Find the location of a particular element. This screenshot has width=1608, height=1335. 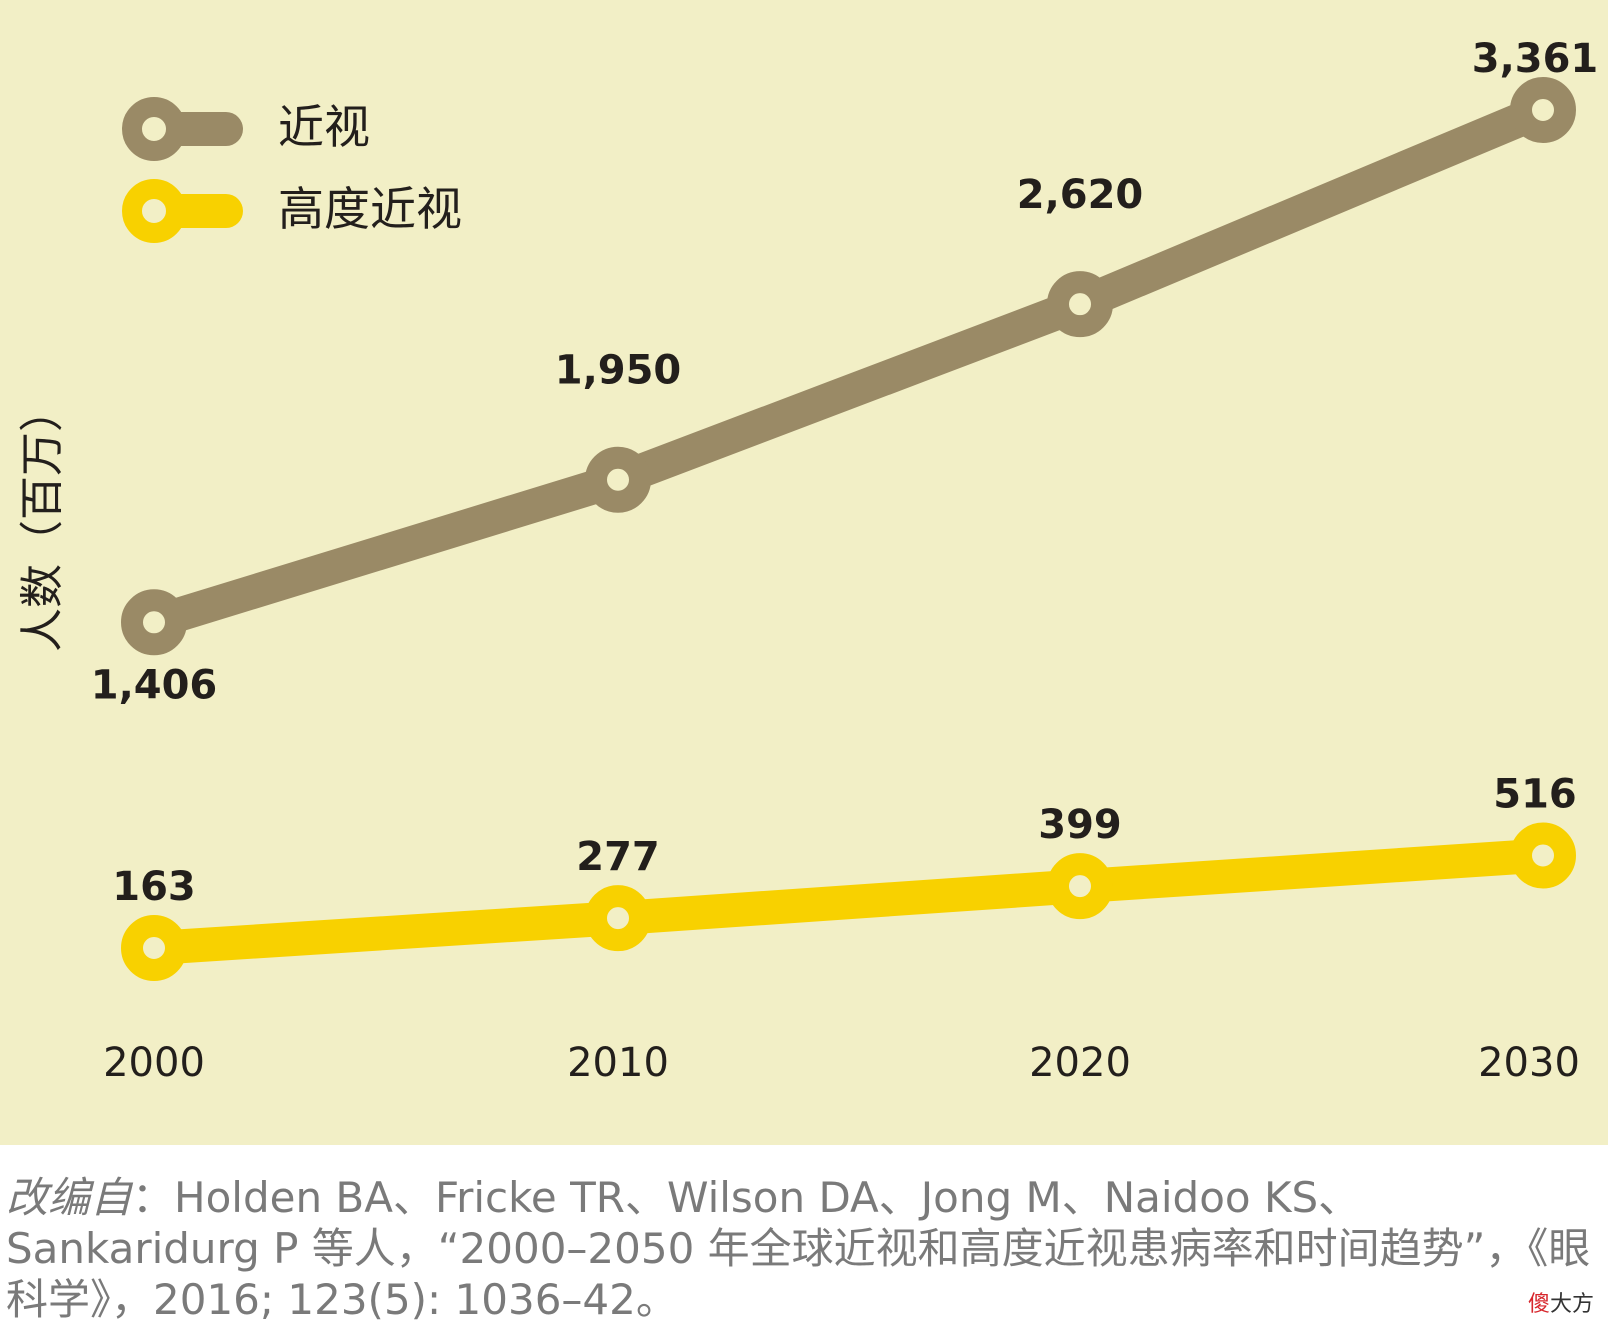

x-tick-label: 2030 is located at coordinates (1529, 1063).